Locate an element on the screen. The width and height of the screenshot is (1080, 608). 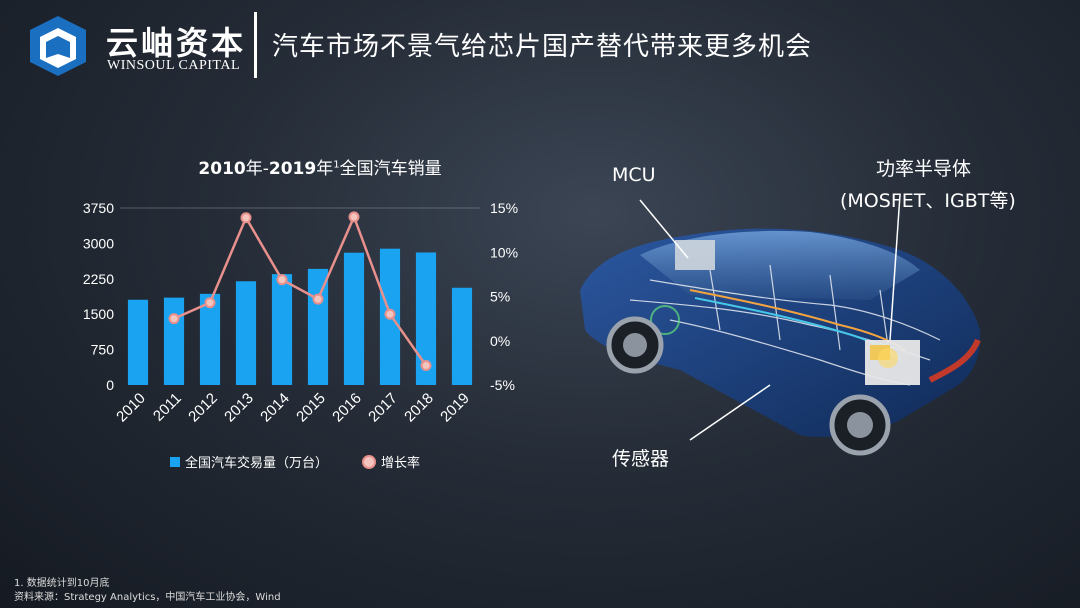
footnote-note: 1. 数据统计到10月底 is located at coordinates (62, 583).